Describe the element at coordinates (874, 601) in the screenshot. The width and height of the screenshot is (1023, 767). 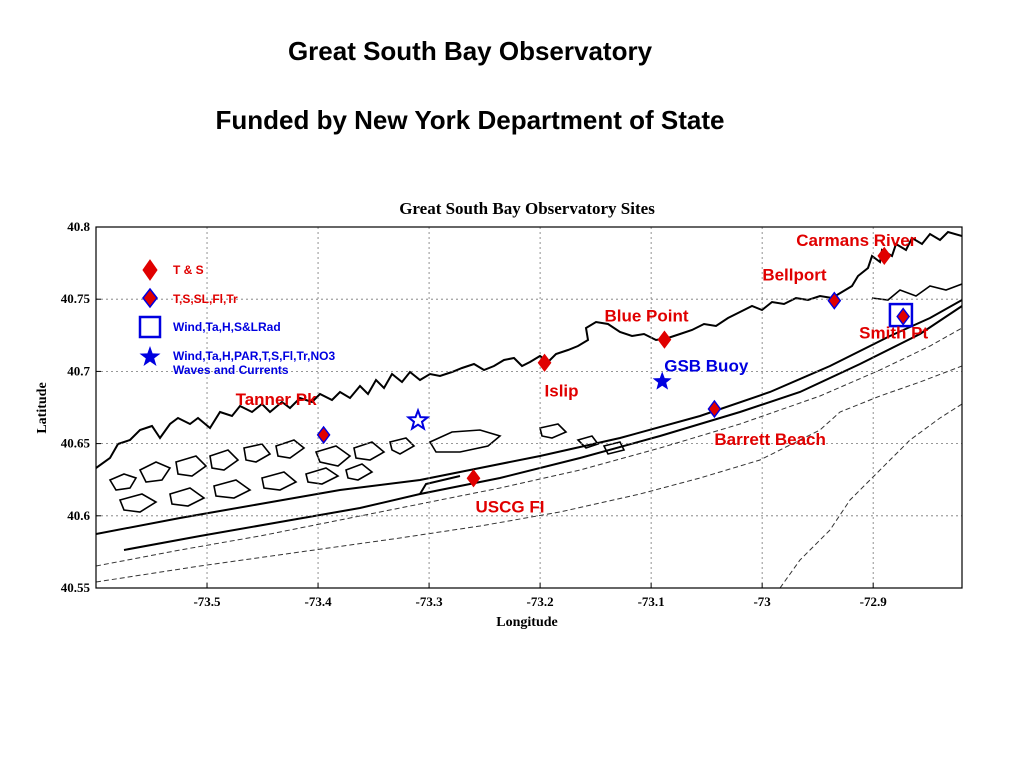
I see `x-tick-label: -72.9` at that location.